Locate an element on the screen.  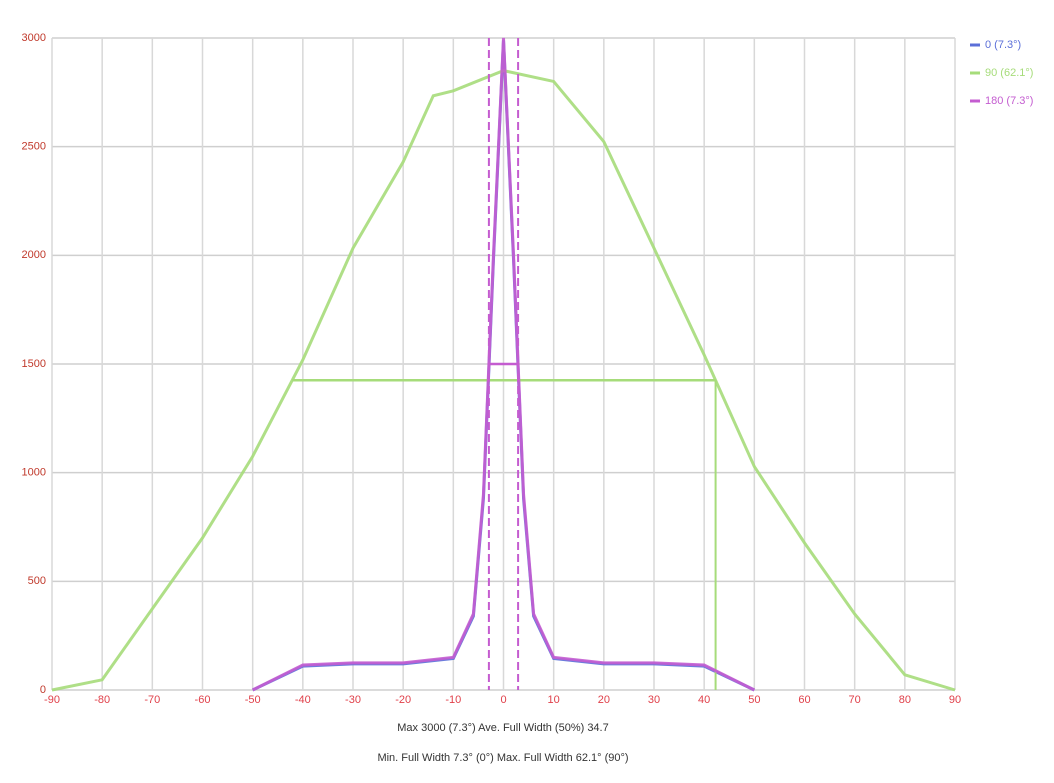
x-tick-label: 70 is located at coordinates (855, 700).